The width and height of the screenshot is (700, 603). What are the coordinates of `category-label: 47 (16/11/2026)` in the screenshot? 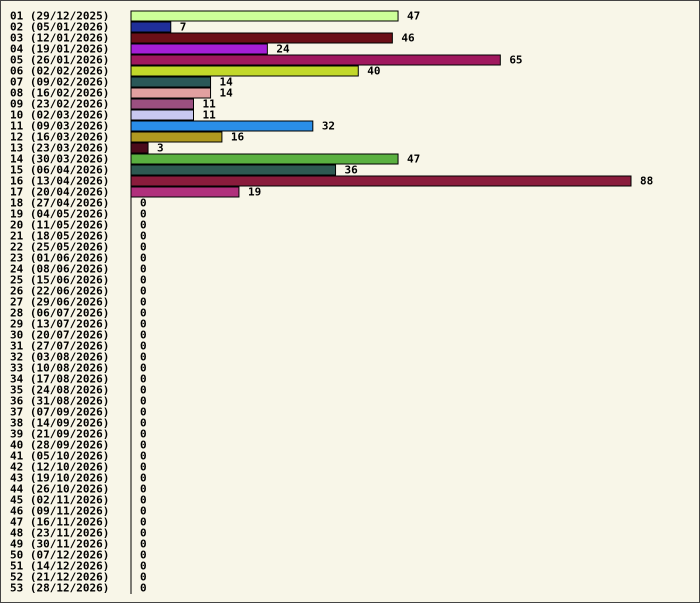 It's located at (59, 522).